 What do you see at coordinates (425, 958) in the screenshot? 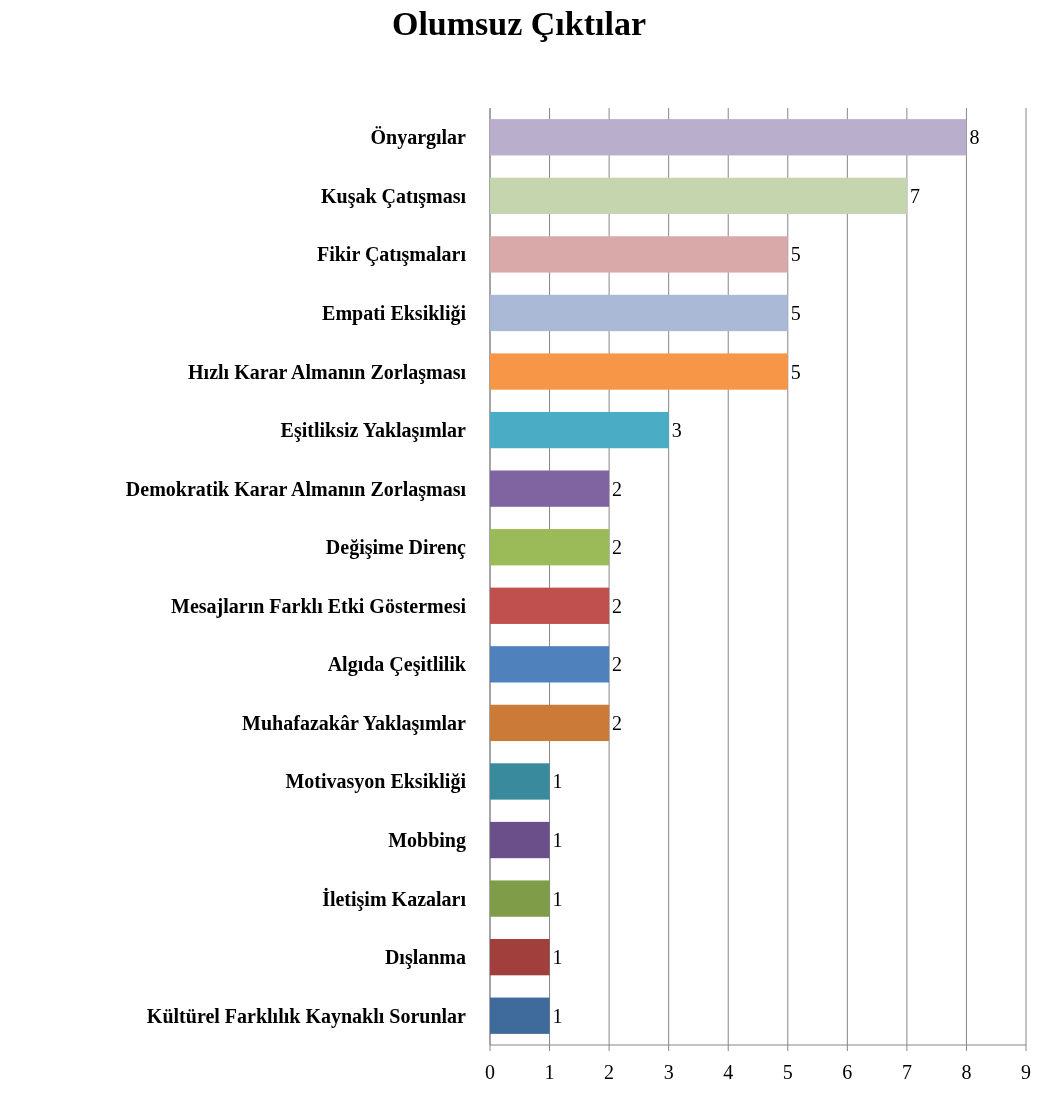
I see `y-tick-label: Dışlanma` at bounding box center [425, 958].